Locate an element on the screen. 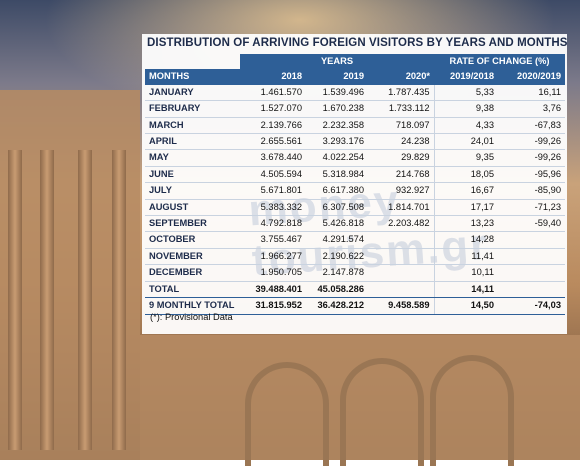  value-cell: 2.190.622 is located at coordinates (337, 257).